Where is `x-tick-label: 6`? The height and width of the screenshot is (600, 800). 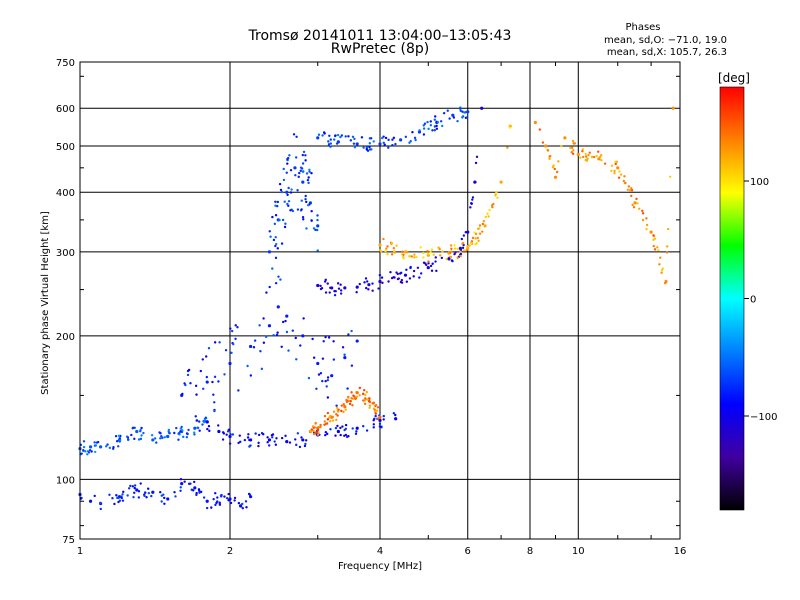
x-tick-label: 6 is located at coordinates (468, 551).